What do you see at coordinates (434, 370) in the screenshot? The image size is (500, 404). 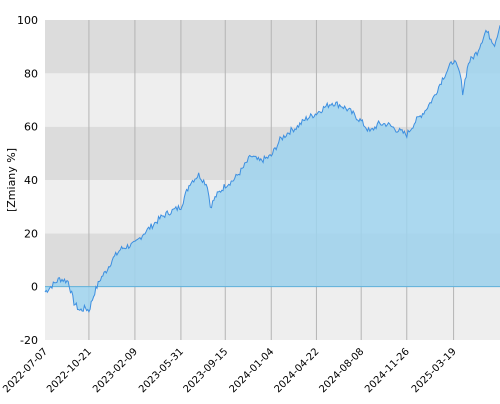 I see `x-tick-label: 2025-03-19` at bounding box center [434, 370].